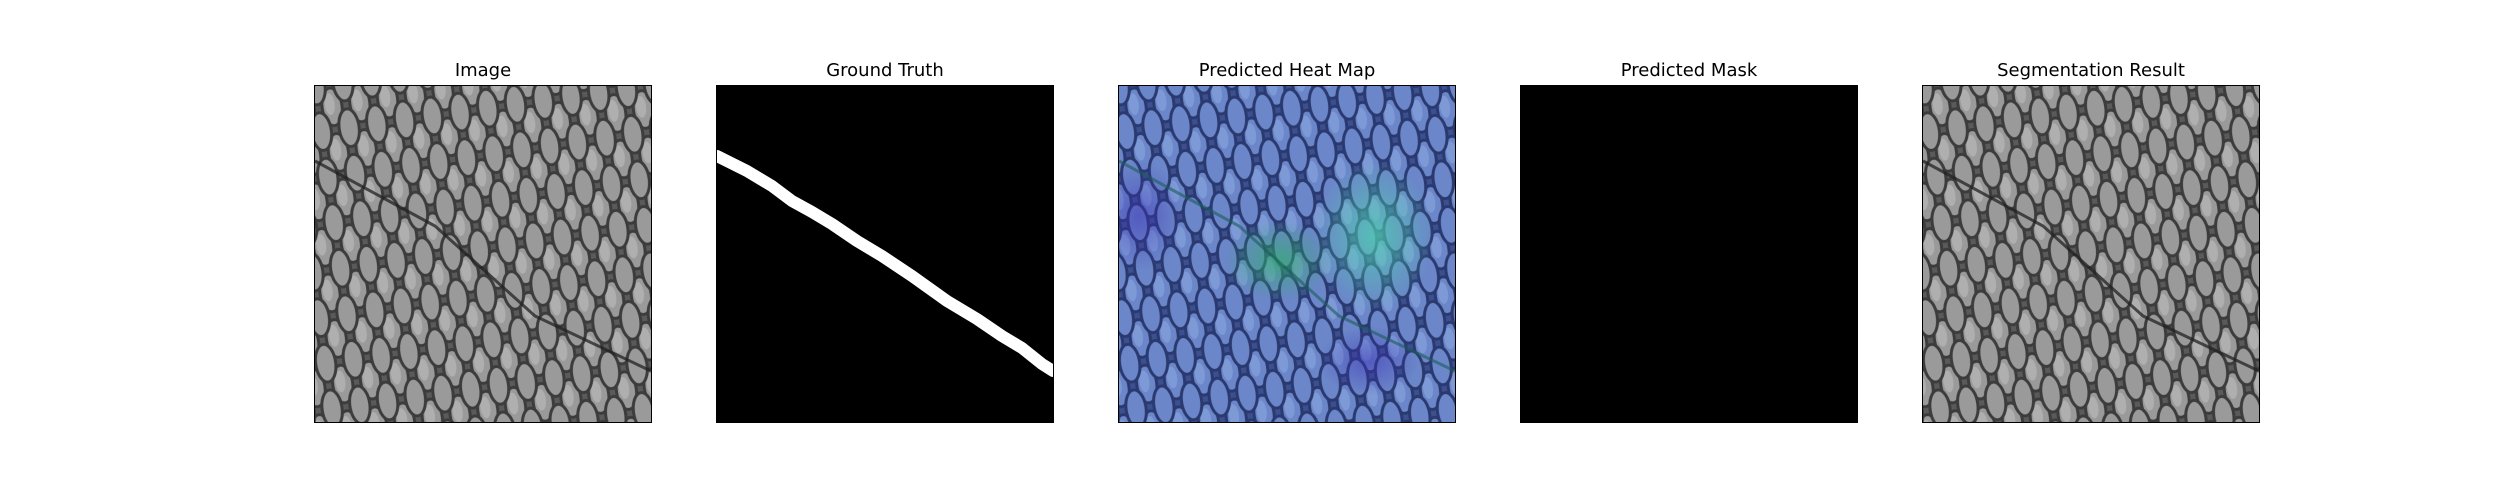  I want to click on panel-title: Predicted Mask, so click(1689, 70).